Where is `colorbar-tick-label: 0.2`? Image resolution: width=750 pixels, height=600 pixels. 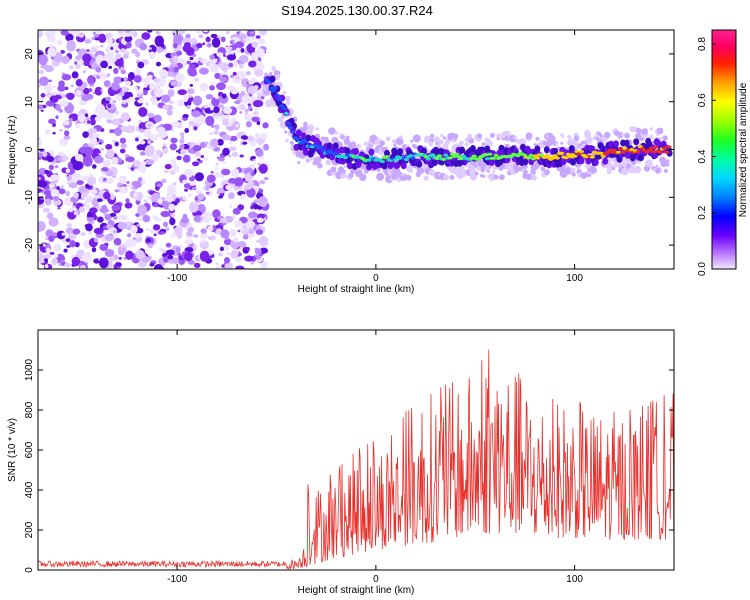
colorbar-tick-label: 0.2 is located at coordinates (702, 212).